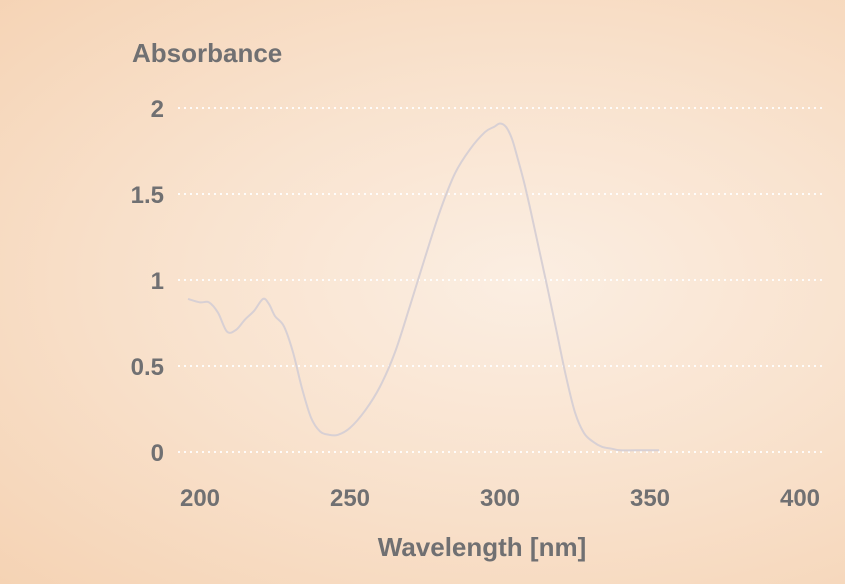 Image resolution: width=845 pixels, height=584 pixels. What do you see at coordinates (147, 367) in the screenshot?
I see `y-tick-label: 0.5` at bounding box center [147, 367].